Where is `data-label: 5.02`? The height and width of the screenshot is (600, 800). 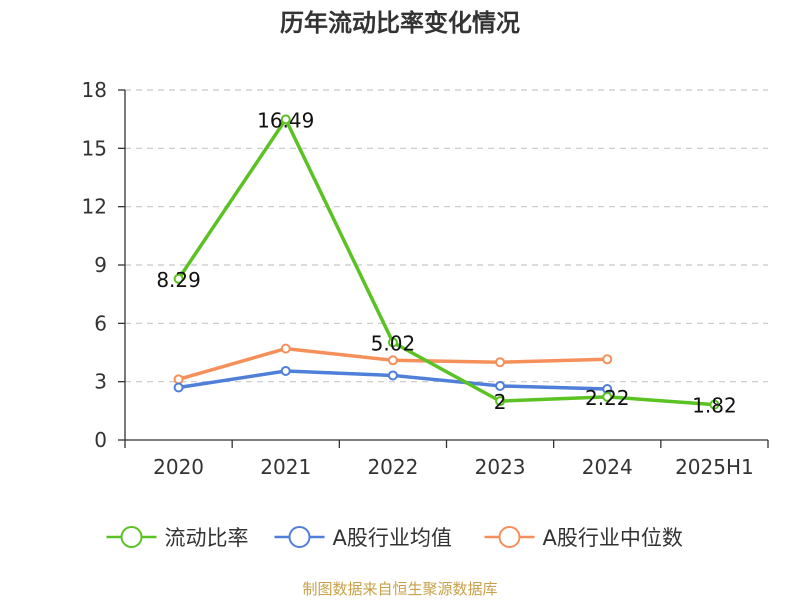 data-label: 5.02 is located at coordinates (393, 343).